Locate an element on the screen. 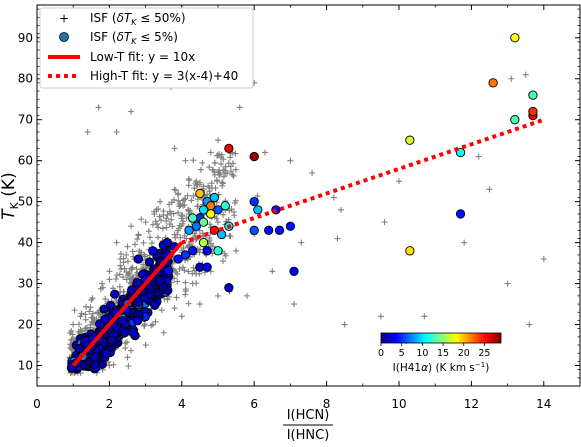 The width and height of the screenshot is (581, 447). legend-label-isf5: ISF (δTK ≤ 5%) is located at coordinates (134, 38).